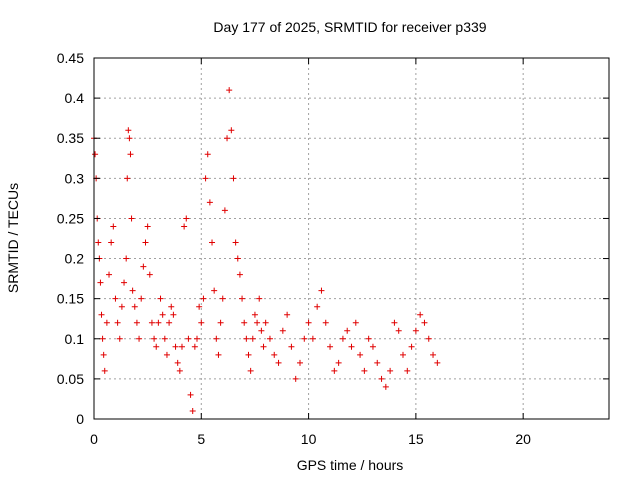 The image size is (640, 480). What do you see at coordinates (416, 439) in the screenshot?
I see `x-tick-label: 15` at bounding box center [416, 439].